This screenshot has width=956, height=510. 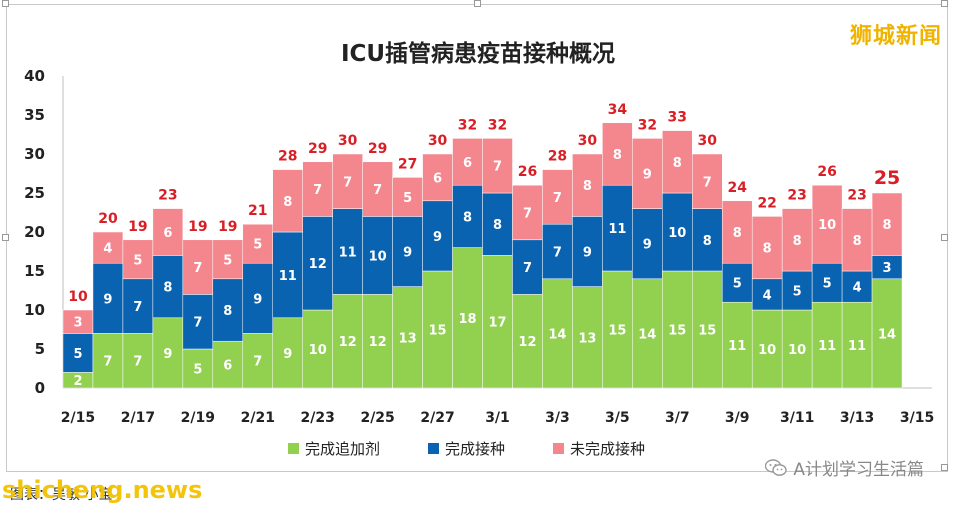 What do you see at coordinates (34, 115) in the screenshot?
I see `y-tick-label: 35` at bounding box center [34, 115].